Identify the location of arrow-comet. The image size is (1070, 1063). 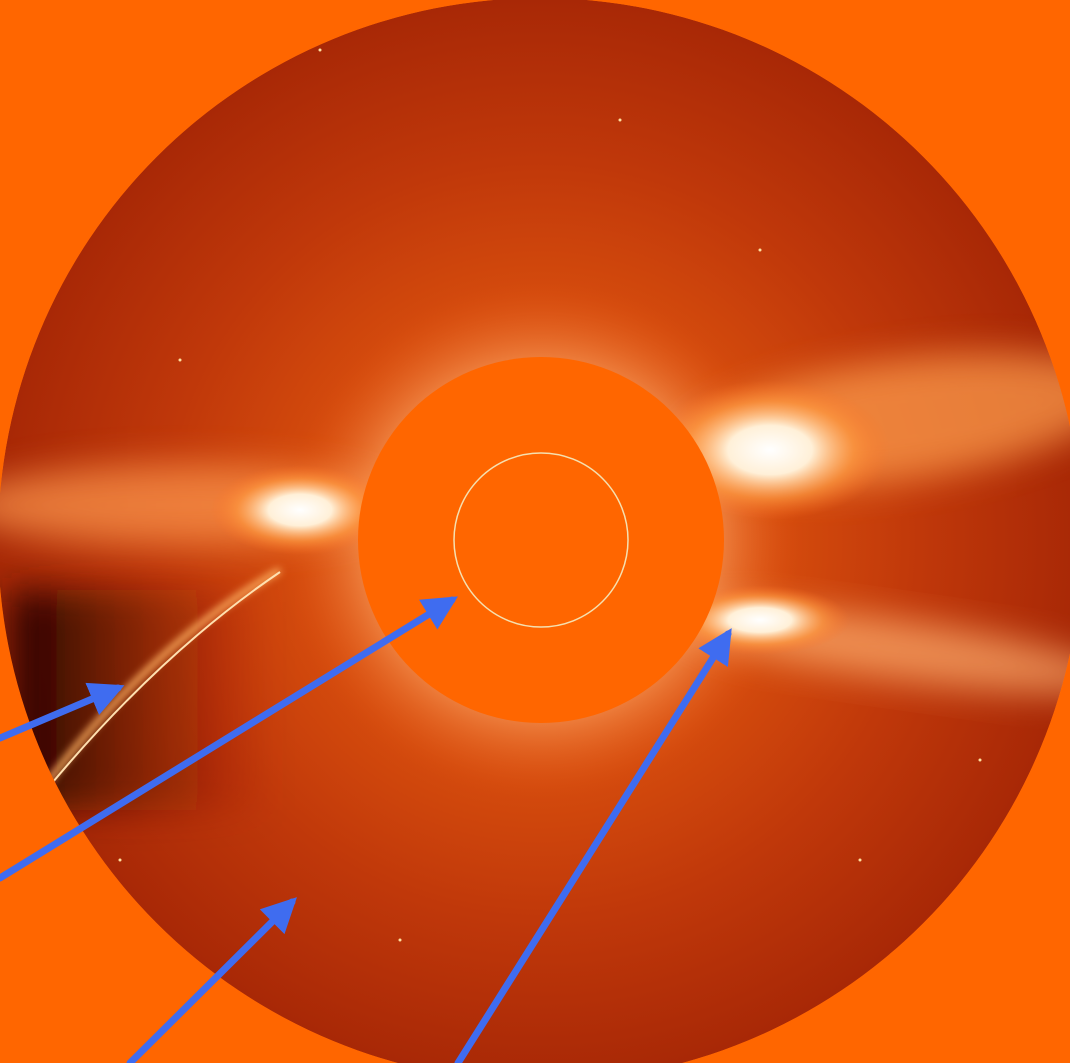
(62, 712).